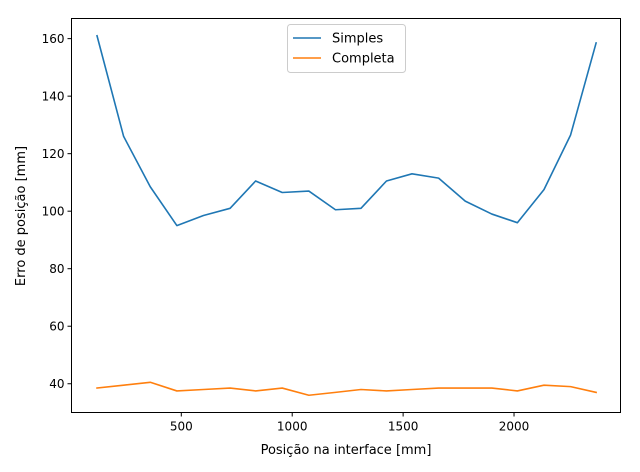 This screenshot has width=640, height=472. What do you see at coordinates (346, 450) in the screenshot?
I see `x-axis-label: Posição na interface [mm]` at bounding box center [346, 450].